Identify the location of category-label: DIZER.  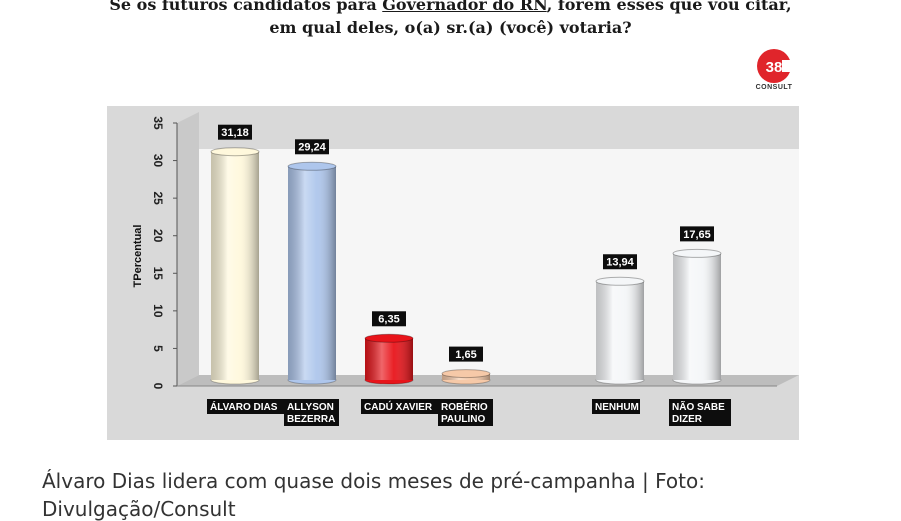
(687, 419).